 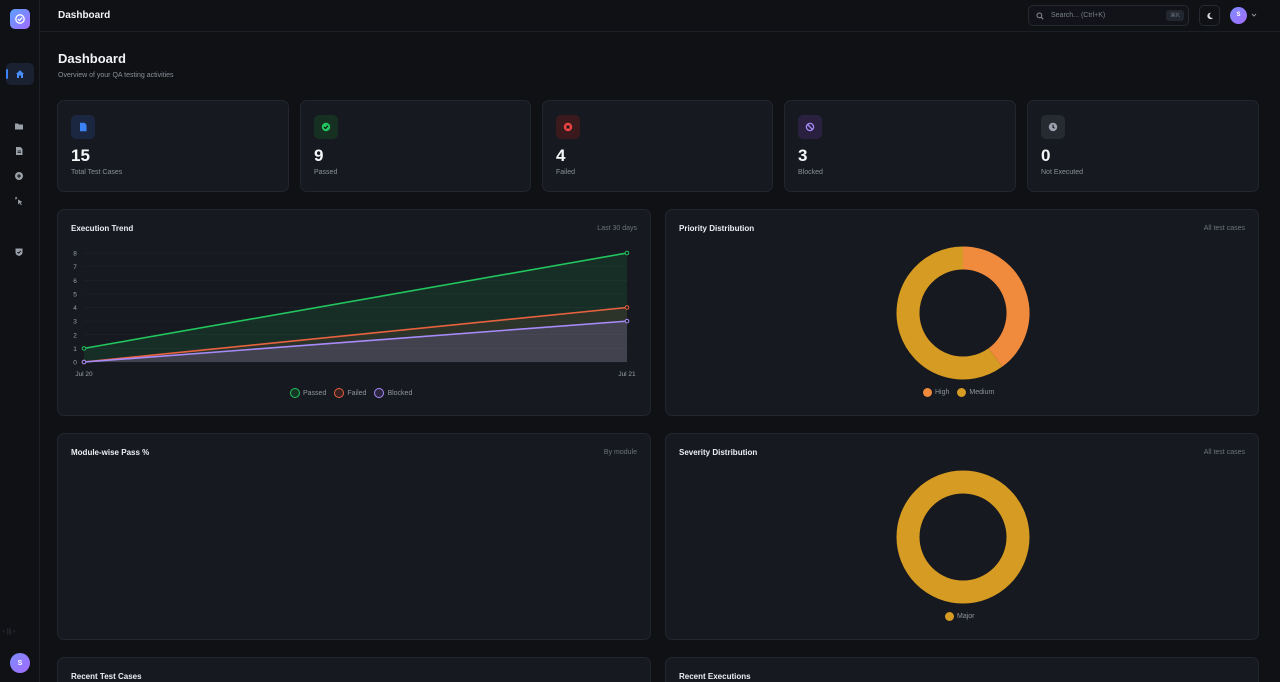 What do you see at coordinates (357, 393) in the screenshot?
I see `legend-label: Failed` at bounding box center [357, 393].